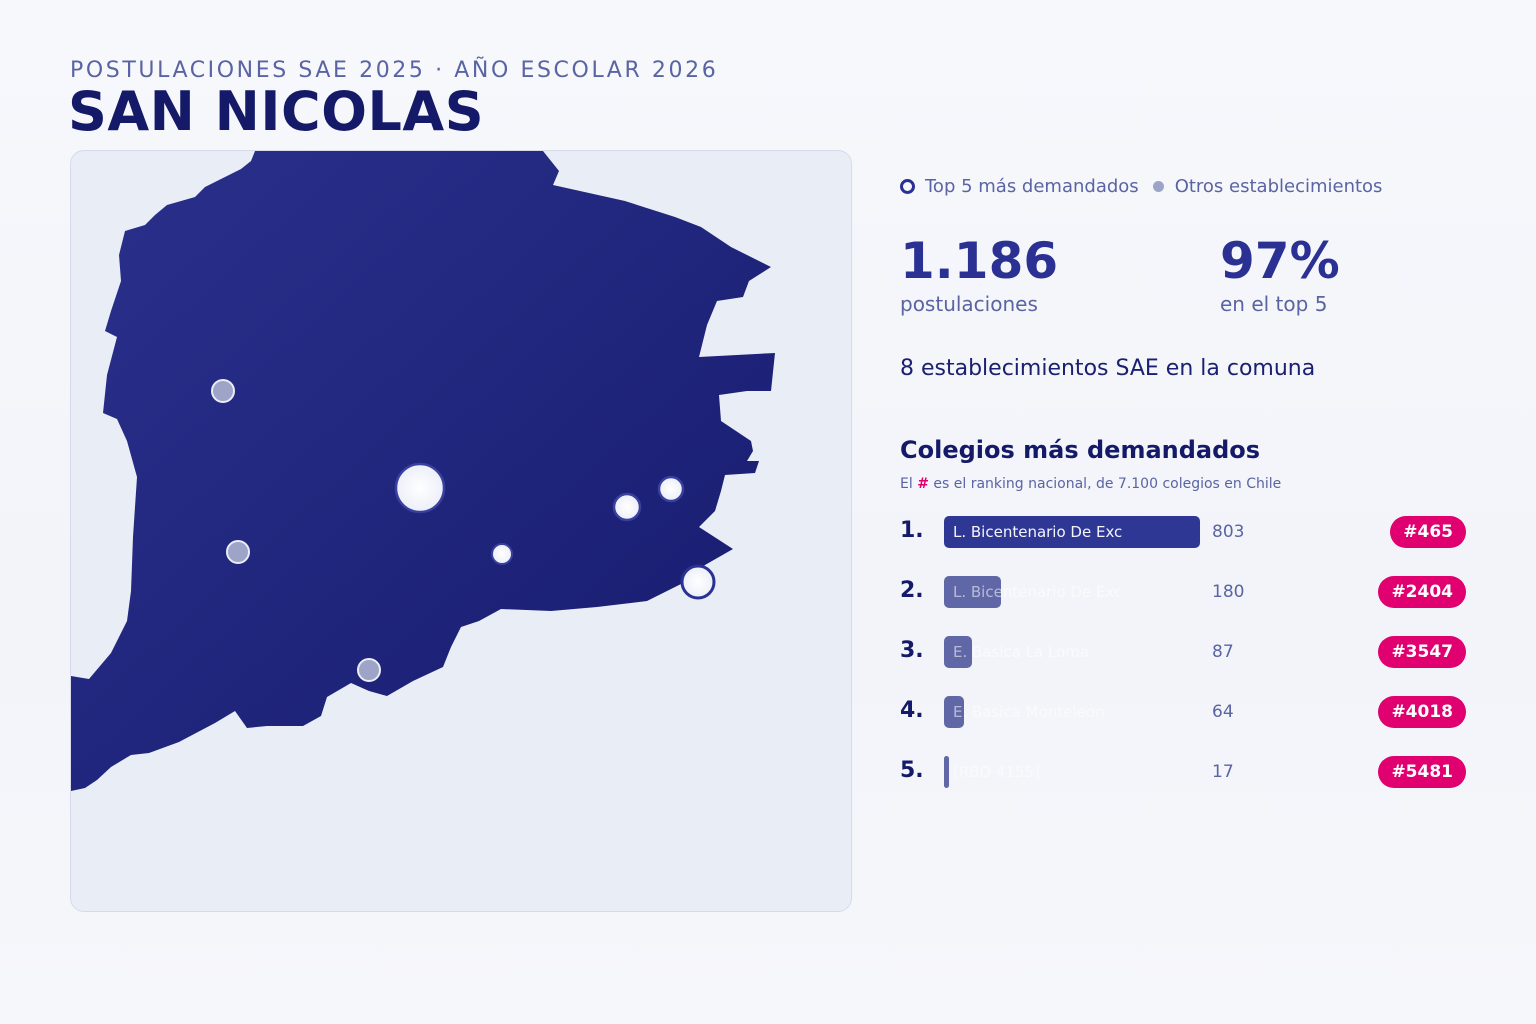 This screenshot has height=1024, width=1536. Describe the element at coordinates (463, 530) in the screenshot. I see `school-markers` at that location.